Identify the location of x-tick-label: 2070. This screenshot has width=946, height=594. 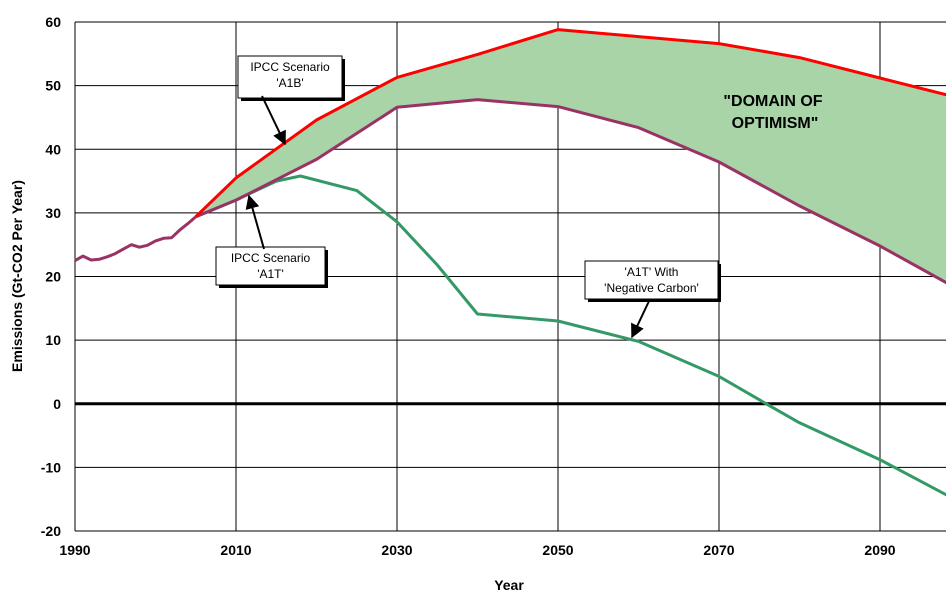
(718, 550).